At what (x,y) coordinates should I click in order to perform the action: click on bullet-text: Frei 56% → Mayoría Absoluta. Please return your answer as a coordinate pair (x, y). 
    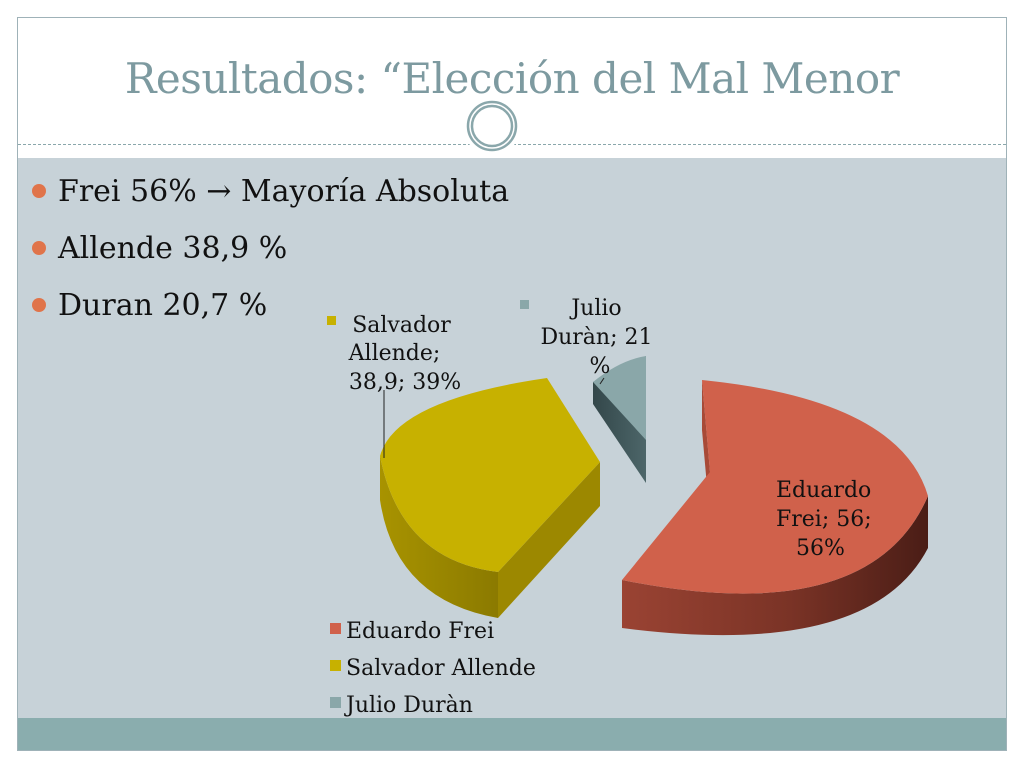
    Looking at the image, I should click on (284, 191).